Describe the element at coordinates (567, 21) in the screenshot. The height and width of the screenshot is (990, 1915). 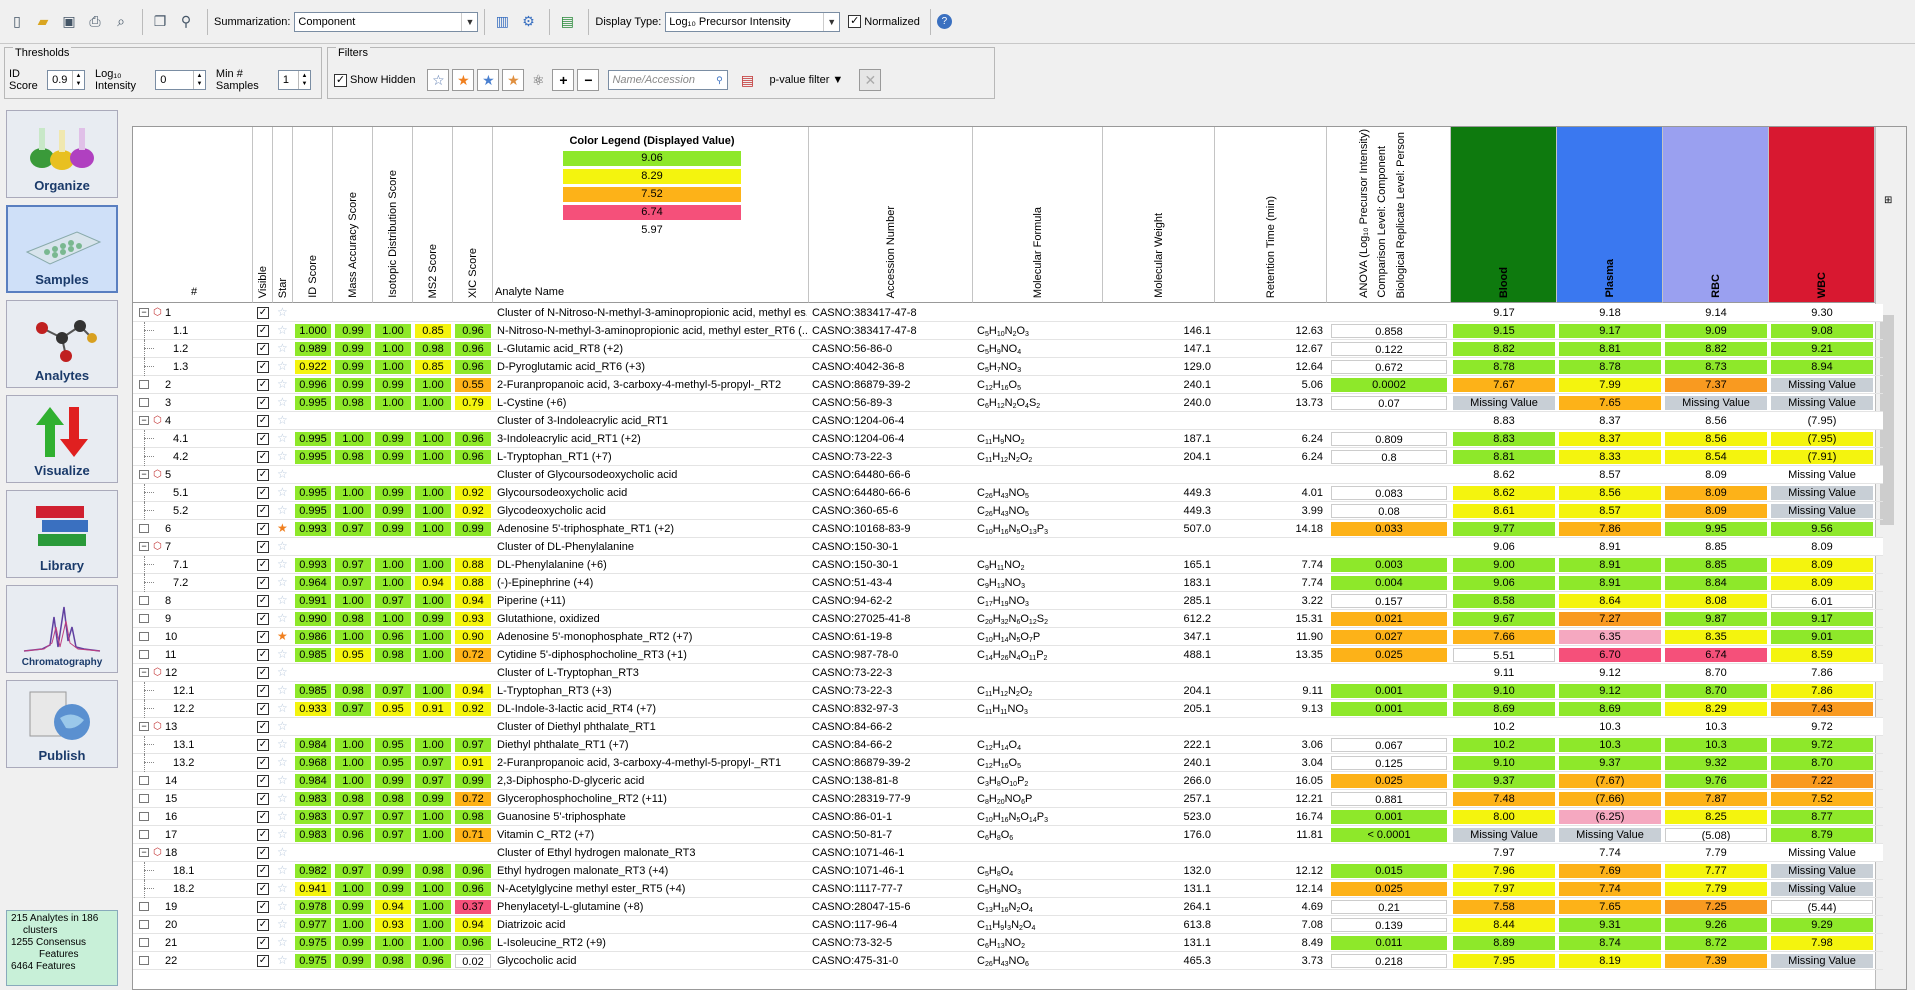
I see `export-excel-icon: ▤` at that location.